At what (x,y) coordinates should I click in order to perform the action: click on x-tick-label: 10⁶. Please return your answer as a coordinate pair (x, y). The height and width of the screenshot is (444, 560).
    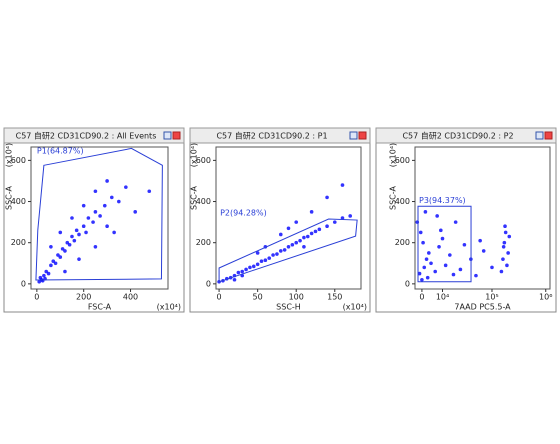
    Looking at the image, I should click on (545, 297).